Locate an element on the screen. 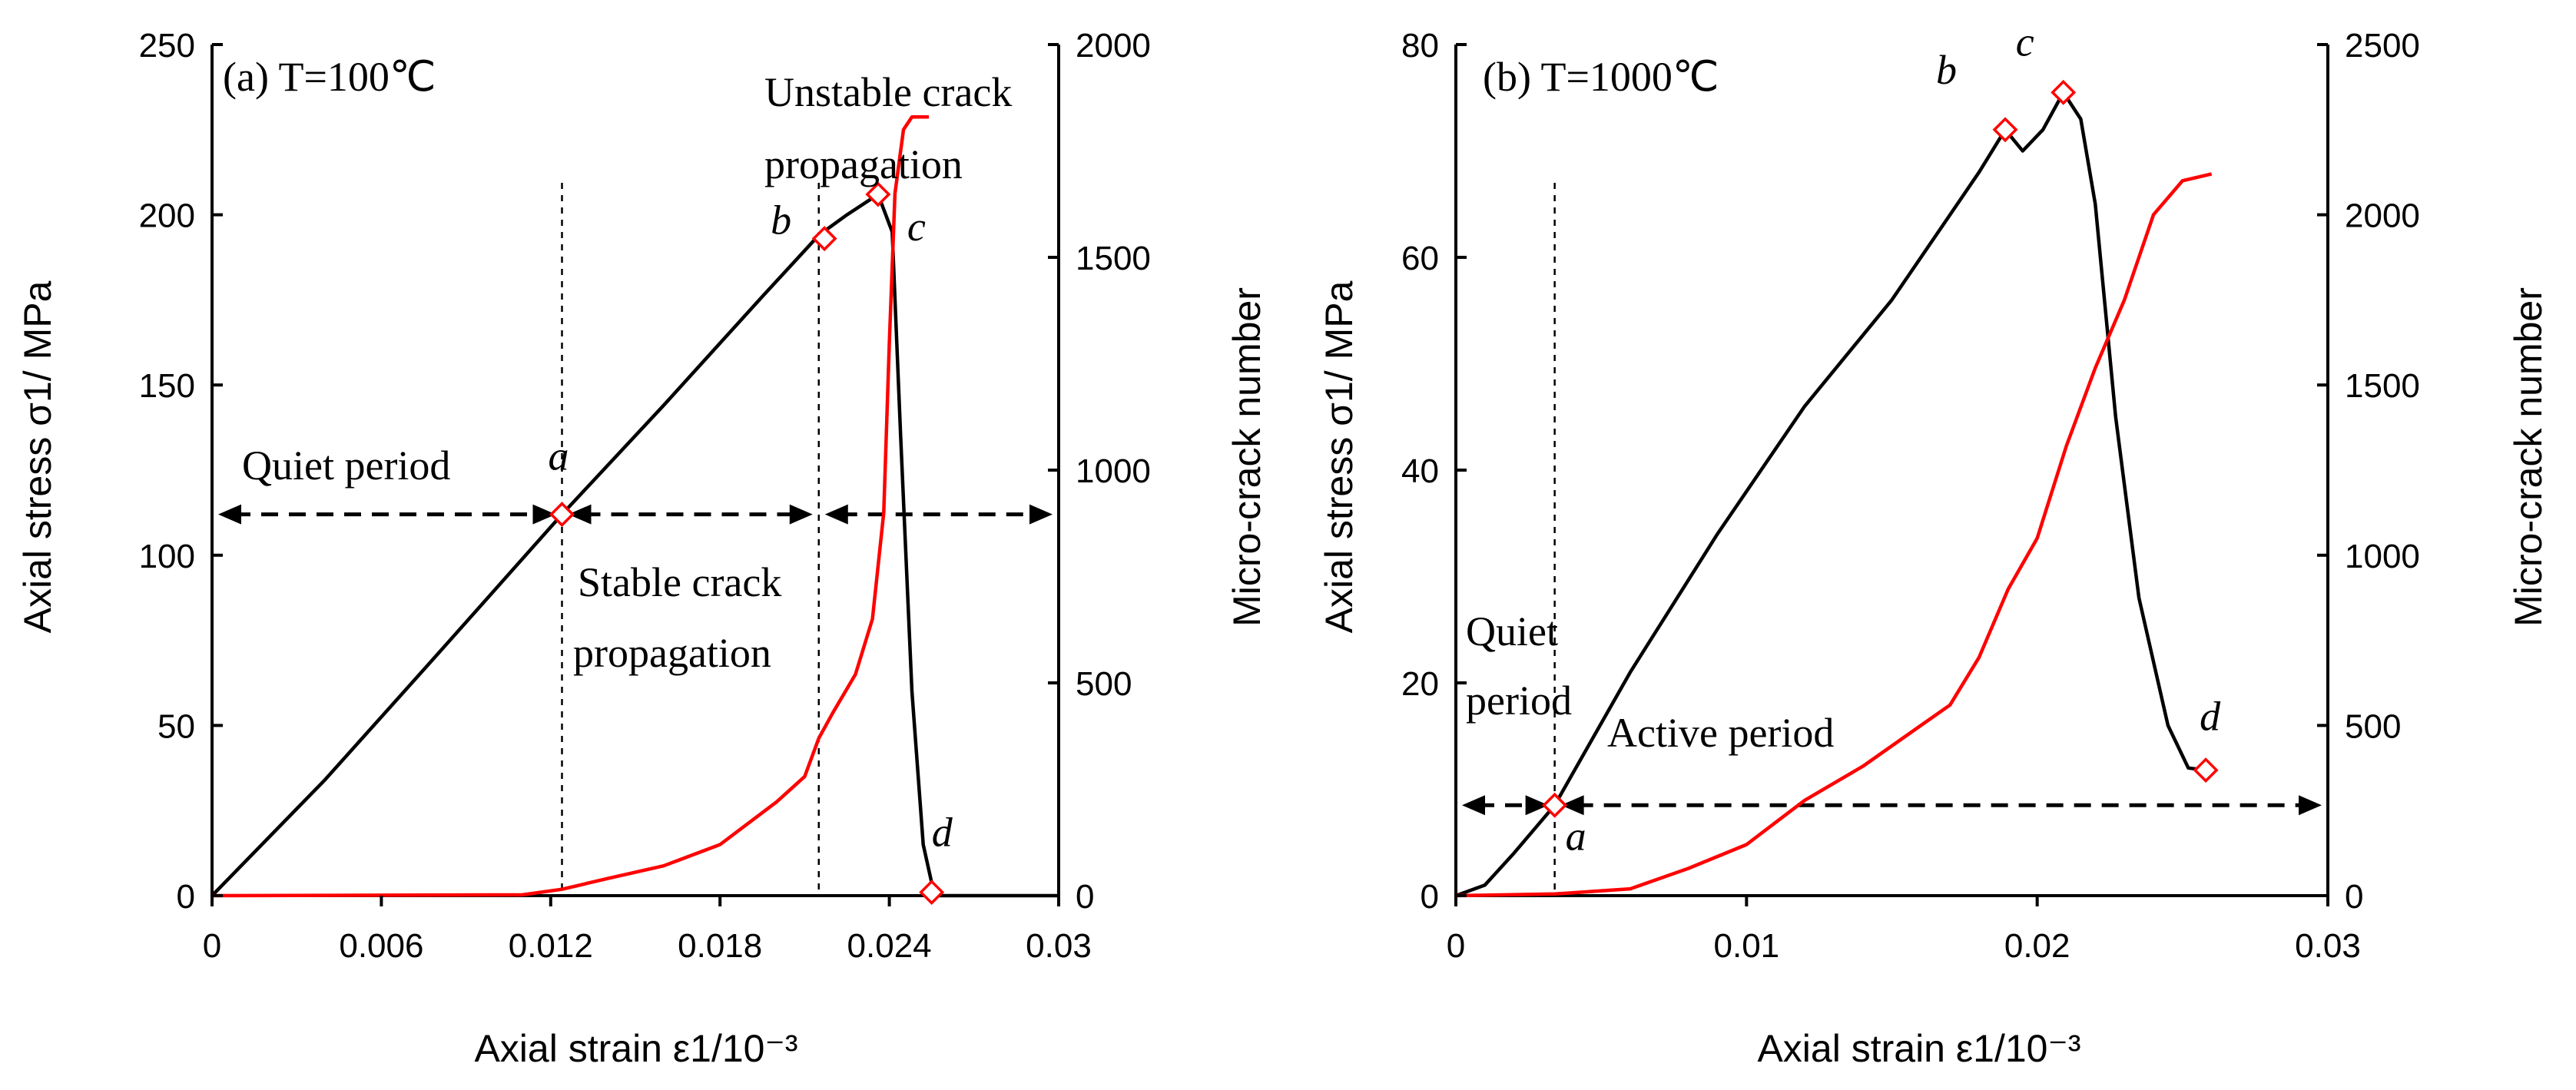  y-left-tick-label: 250 is located at coordinates (167, 46).